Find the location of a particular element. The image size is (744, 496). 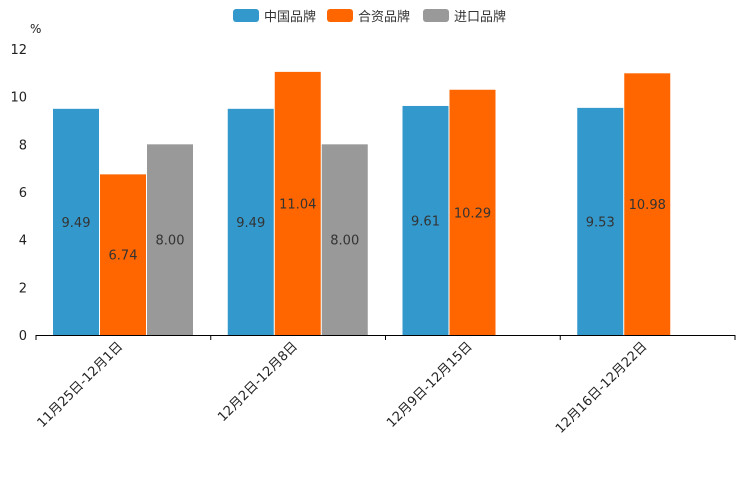

x-category-label: 12月2日-12月8日 is located at coordinates (258, 382).